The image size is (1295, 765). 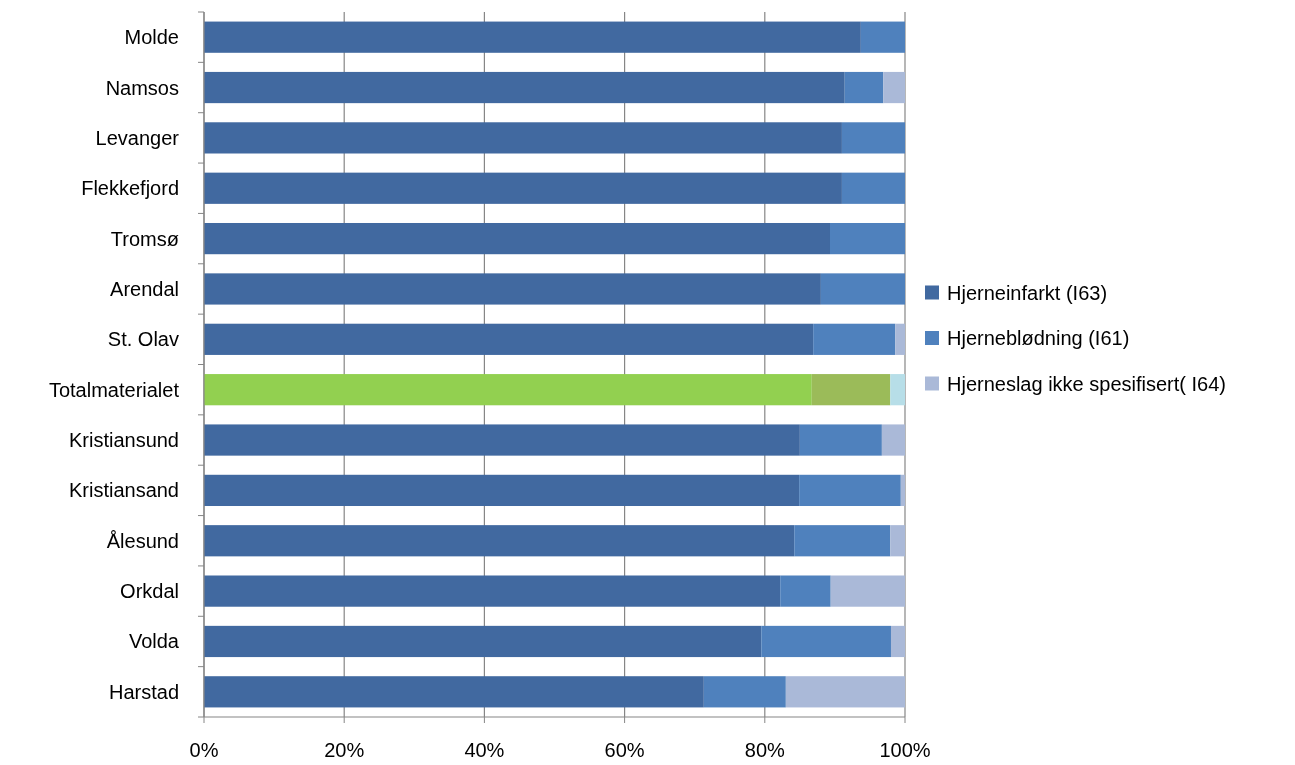 What do you see at coordinates (114, 389) in the screenshot?
I see `y-tick-label: Totalmaterialet` at bounding box center [114, 389].